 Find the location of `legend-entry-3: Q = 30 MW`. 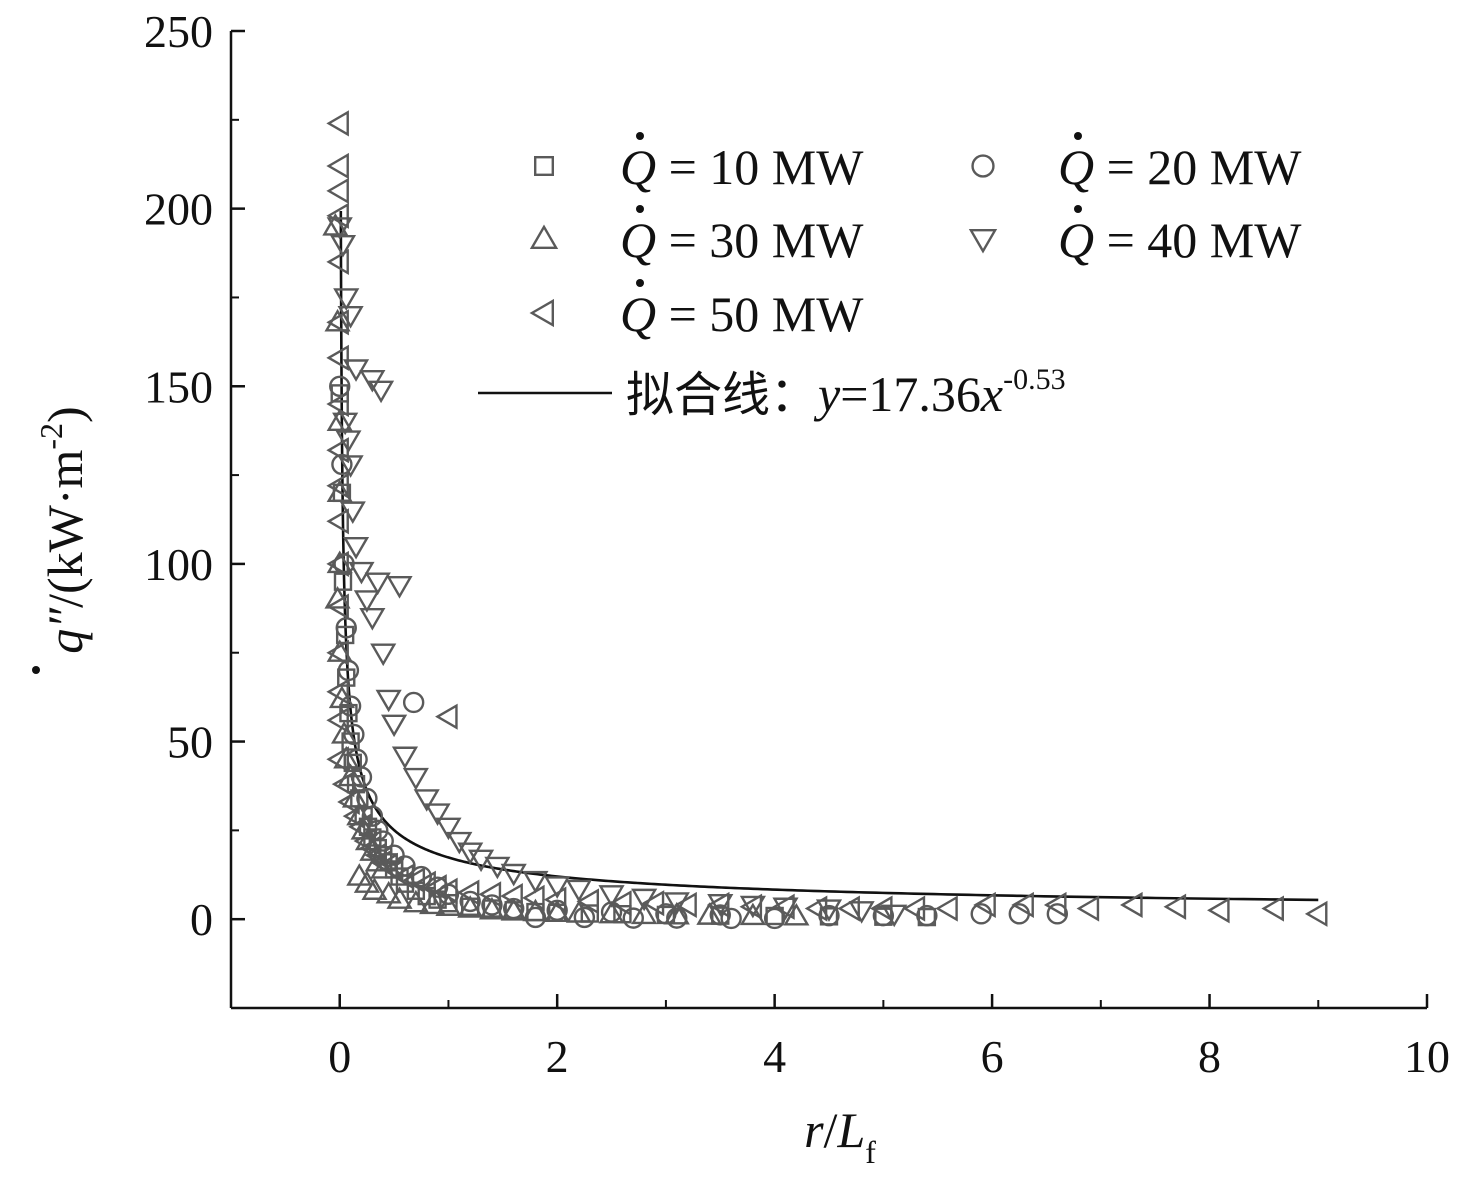

legend-entry-3: Q = 30 MW is located at coordinates (696, 236).